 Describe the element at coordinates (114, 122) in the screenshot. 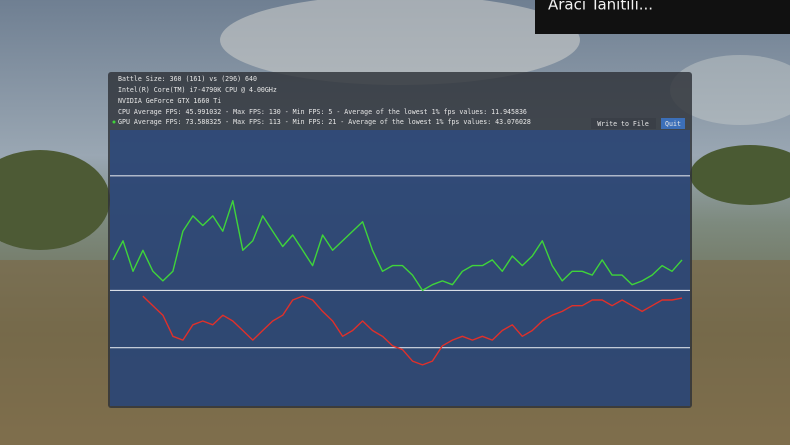

I see `gpu-marker` at that location.